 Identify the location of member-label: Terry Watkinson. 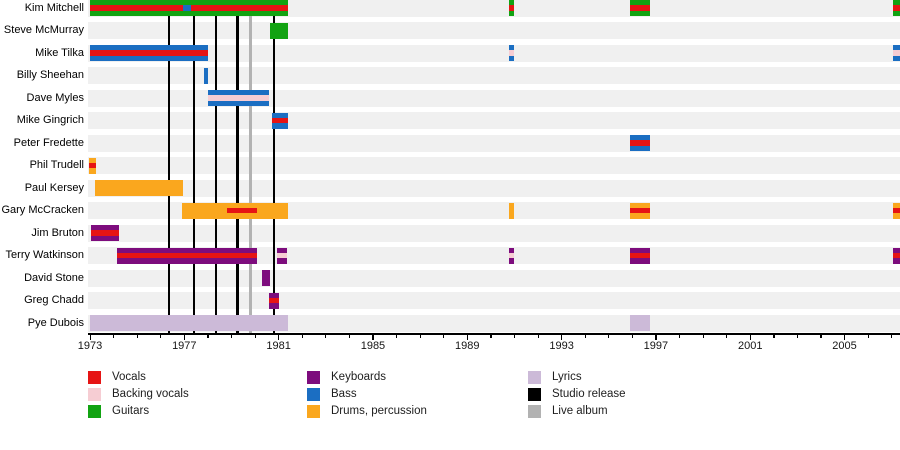
(44, 255).